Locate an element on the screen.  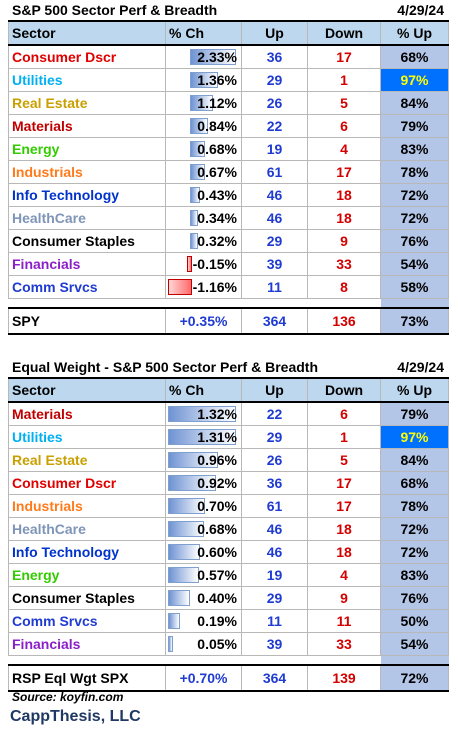
sector-row: Consumer Dscr 2.33% 36 17 68% is located at coordinates (228, 56).